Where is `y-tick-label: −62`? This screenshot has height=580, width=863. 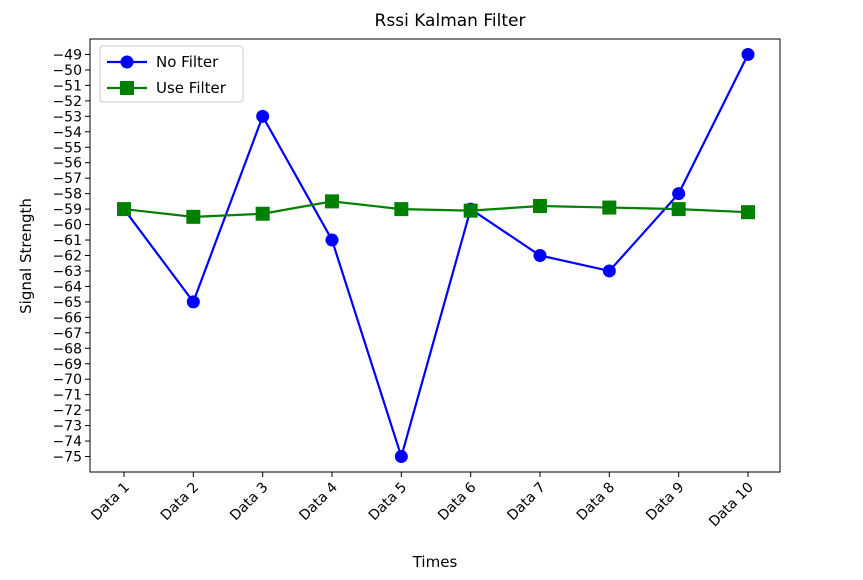
y-tick-label: −62 is located at coordinates (67, 257).